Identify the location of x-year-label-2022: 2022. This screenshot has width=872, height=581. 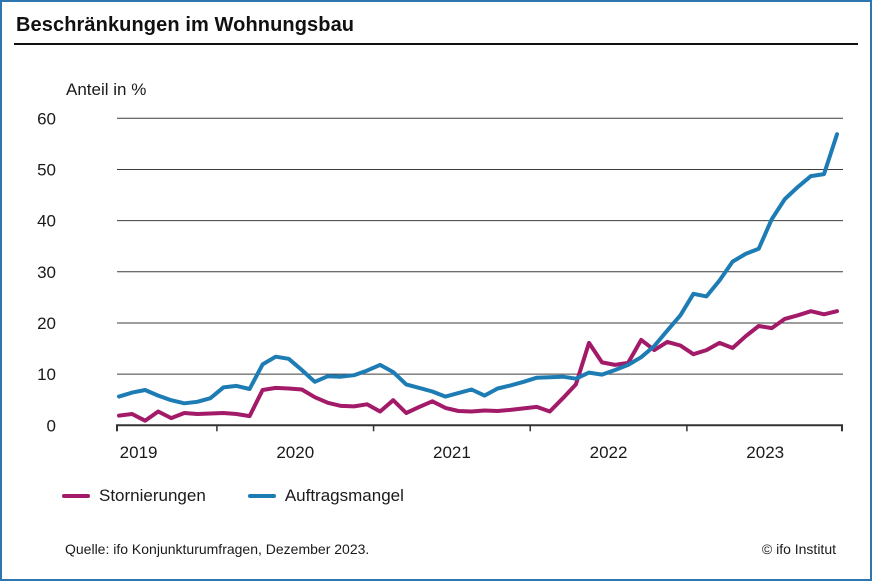
(609, 452).